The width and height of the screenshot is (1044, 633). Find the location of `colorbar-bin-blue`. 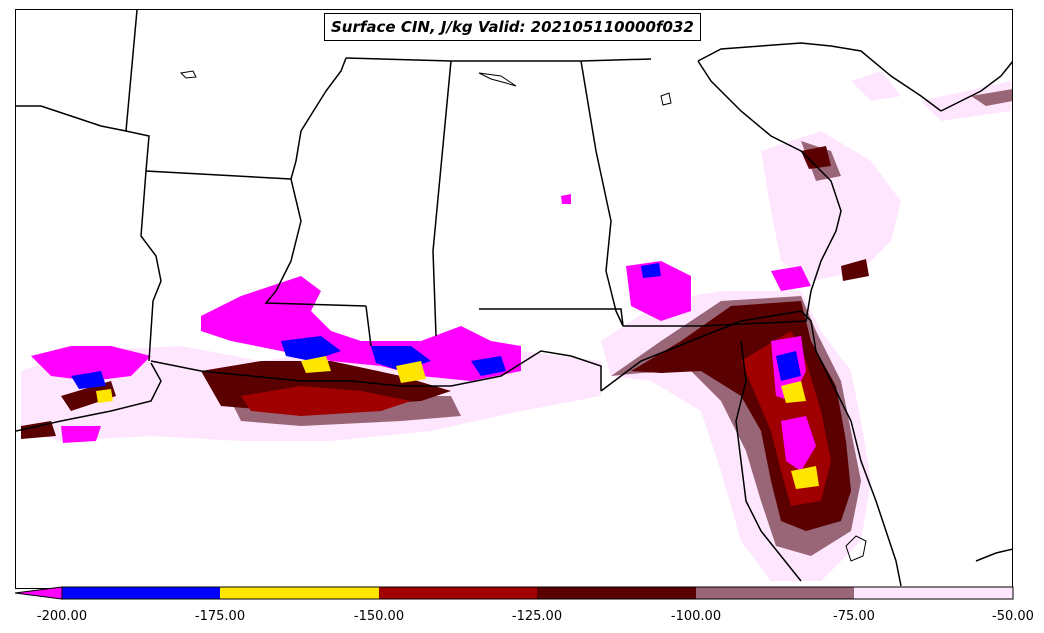

colorbar-bin-blue is located at coordinates (141, 593).